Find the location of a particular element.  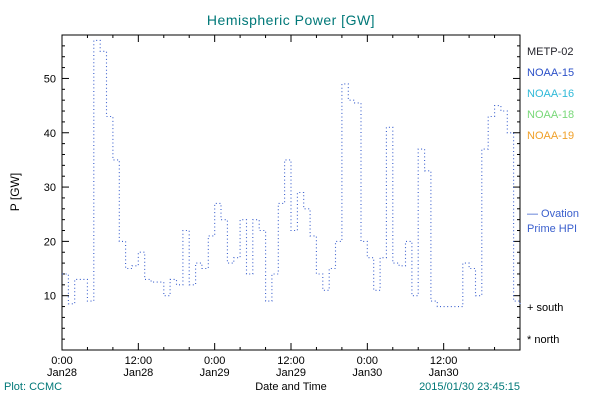

legend-item-noaa19: NOAA-19 is located at coordinates (551, 136).